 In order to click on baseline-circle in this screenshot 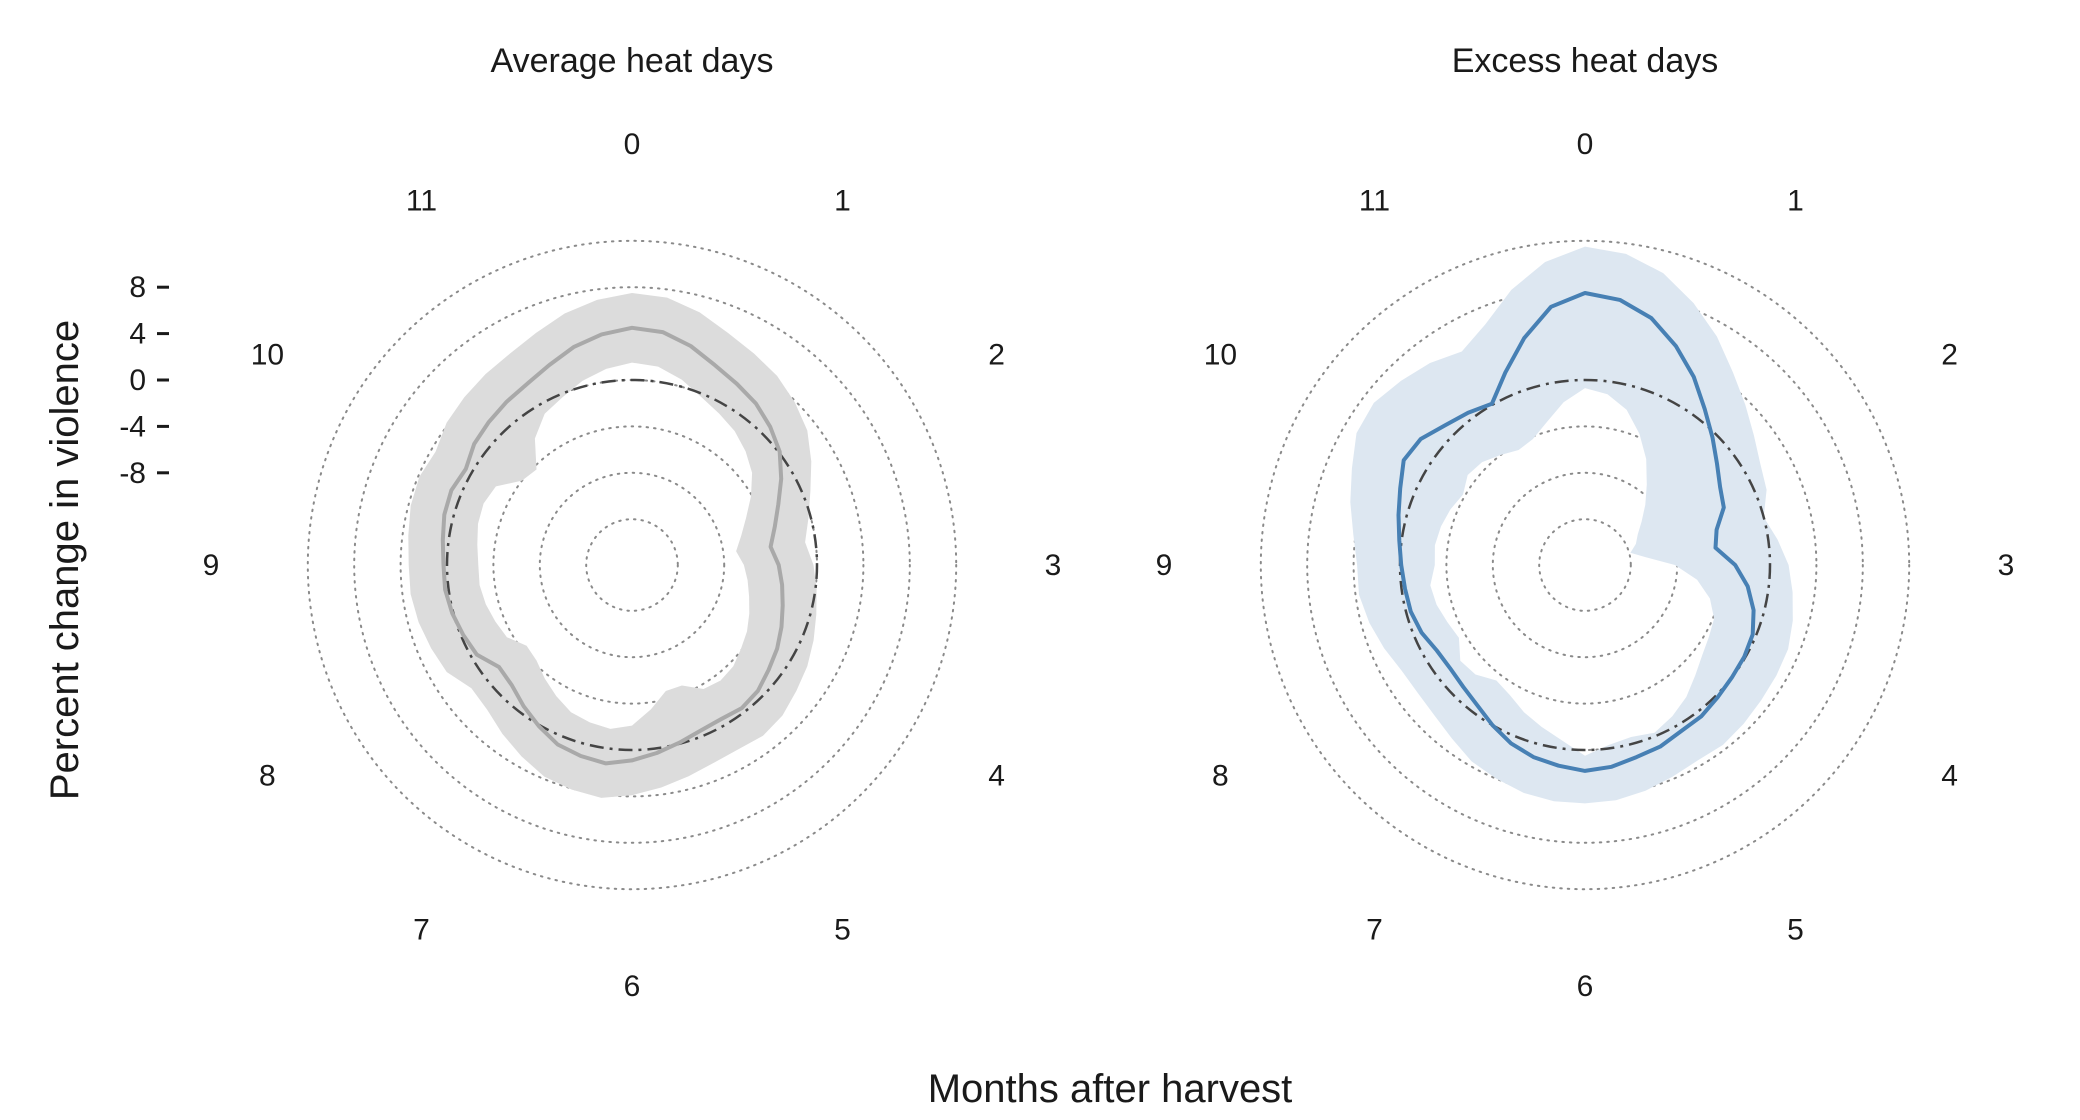, I will do `click(632, 565)`.